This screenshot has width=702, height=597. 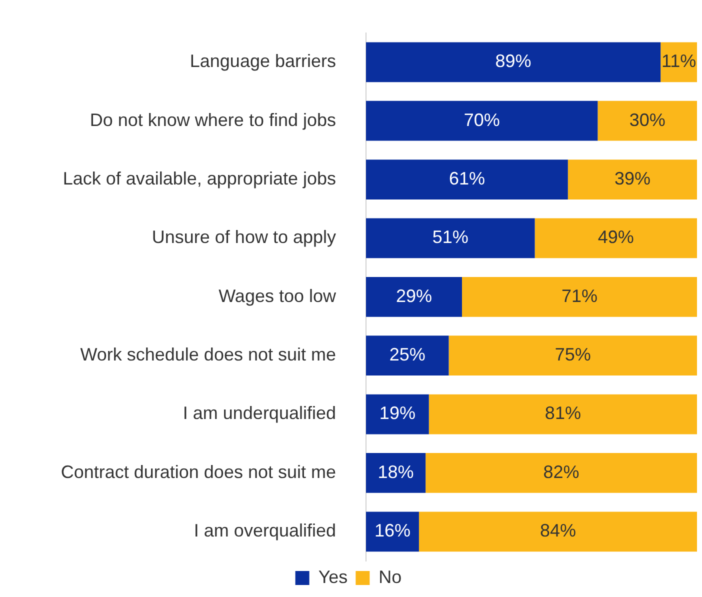 What do you see at coordinates (244, 237) in the screenshot?
I see `y-tick-label: Unsure of how to apply` at bounding box center [244, 237].